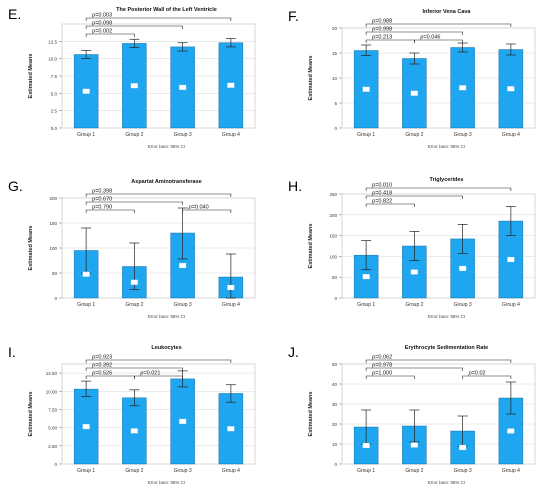 The image size is (550, 501). Describe the element at coordinates (101, 192) in the screenshot. I see `p-value-label: p=0.398` at that location.